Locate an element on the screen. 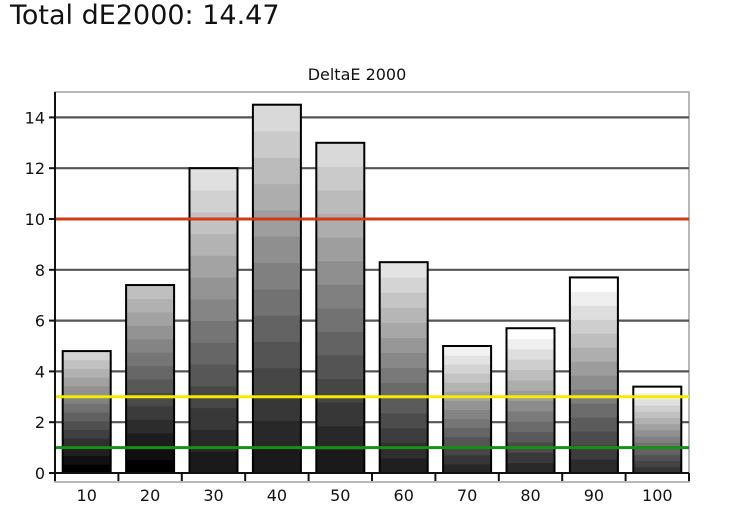 This screenshot has height=527, width=733. y-tick-label: 6 is located at coordinates (40, 321).